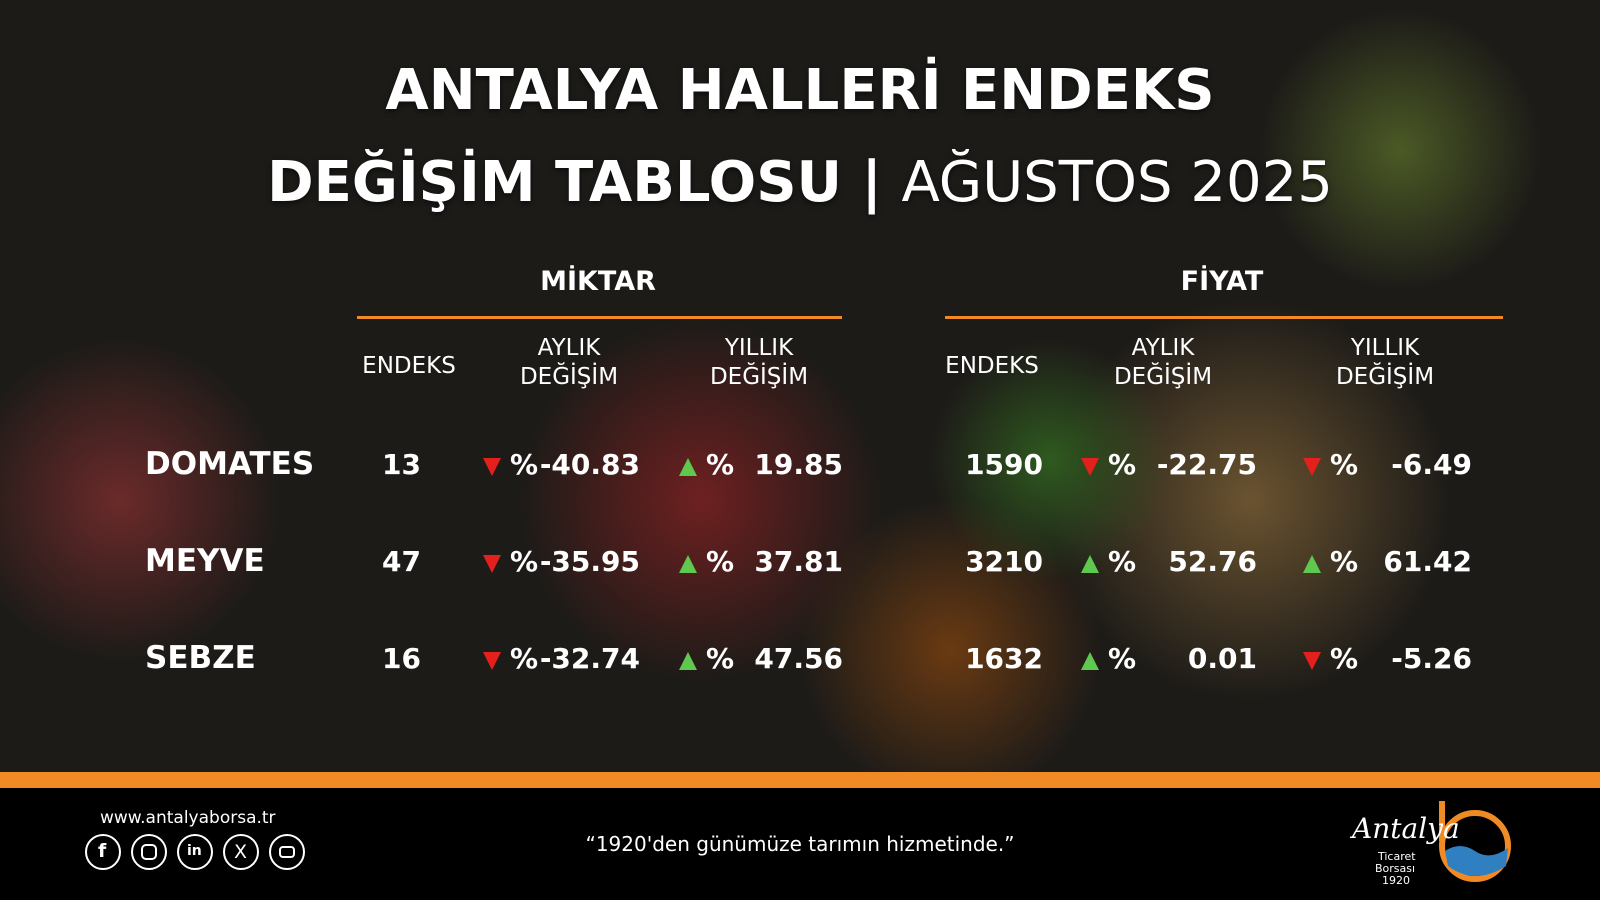  What do you see at coordinates (798, 464) in the screenshot?
I see `change-value: 19.85` at bounding box center [798, 464].